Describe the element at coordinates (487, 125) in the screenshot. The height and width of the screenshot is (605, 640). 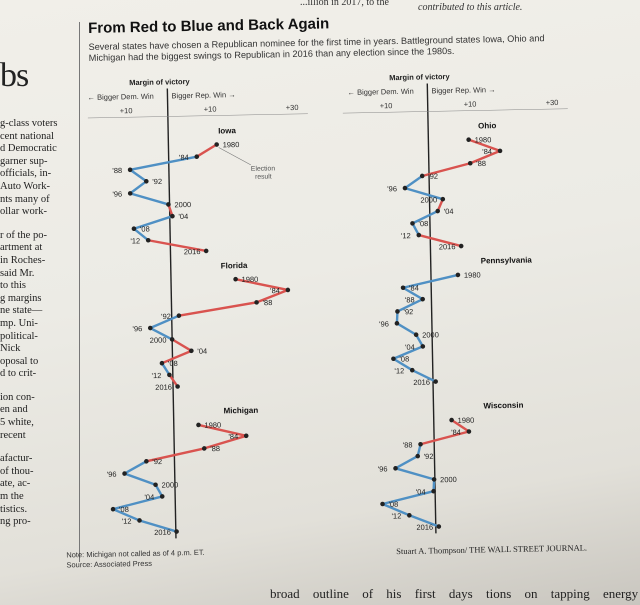
I see `state-label: Ohio` at that location.